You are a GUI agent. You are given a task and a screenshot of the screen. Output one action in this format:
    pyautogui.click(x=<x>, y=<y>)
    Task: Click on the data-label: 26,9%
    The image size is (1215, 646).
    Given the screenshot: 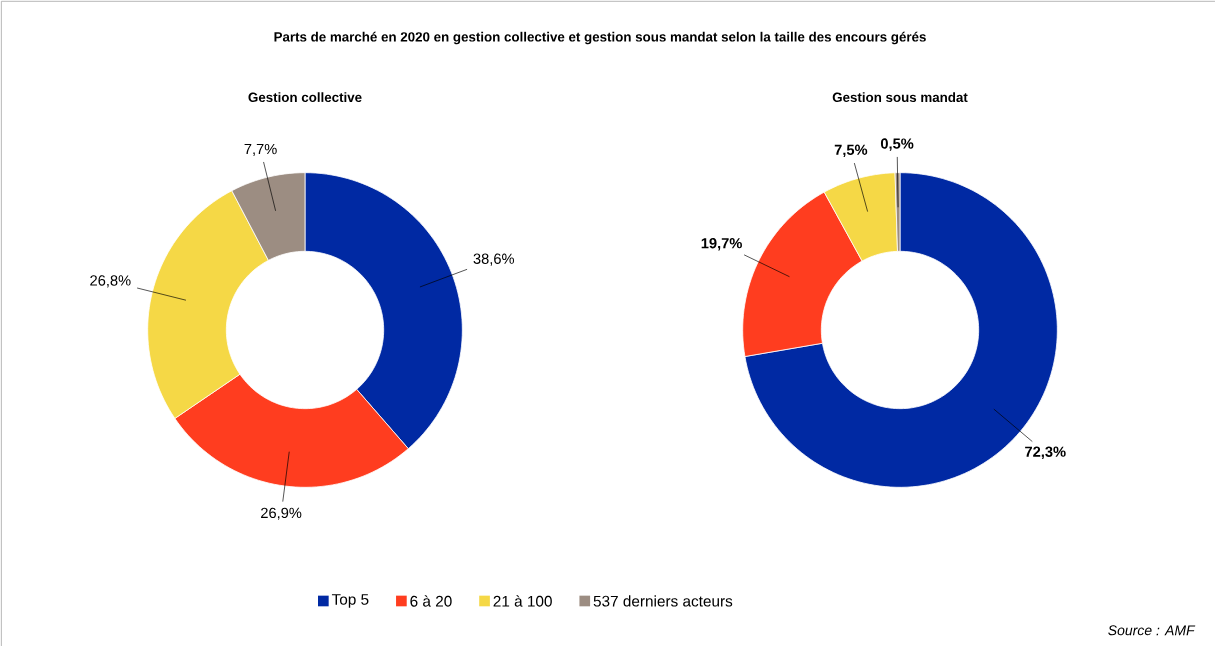 What is the action you would take?
    pyautogui.click(x=281, y=513)
    